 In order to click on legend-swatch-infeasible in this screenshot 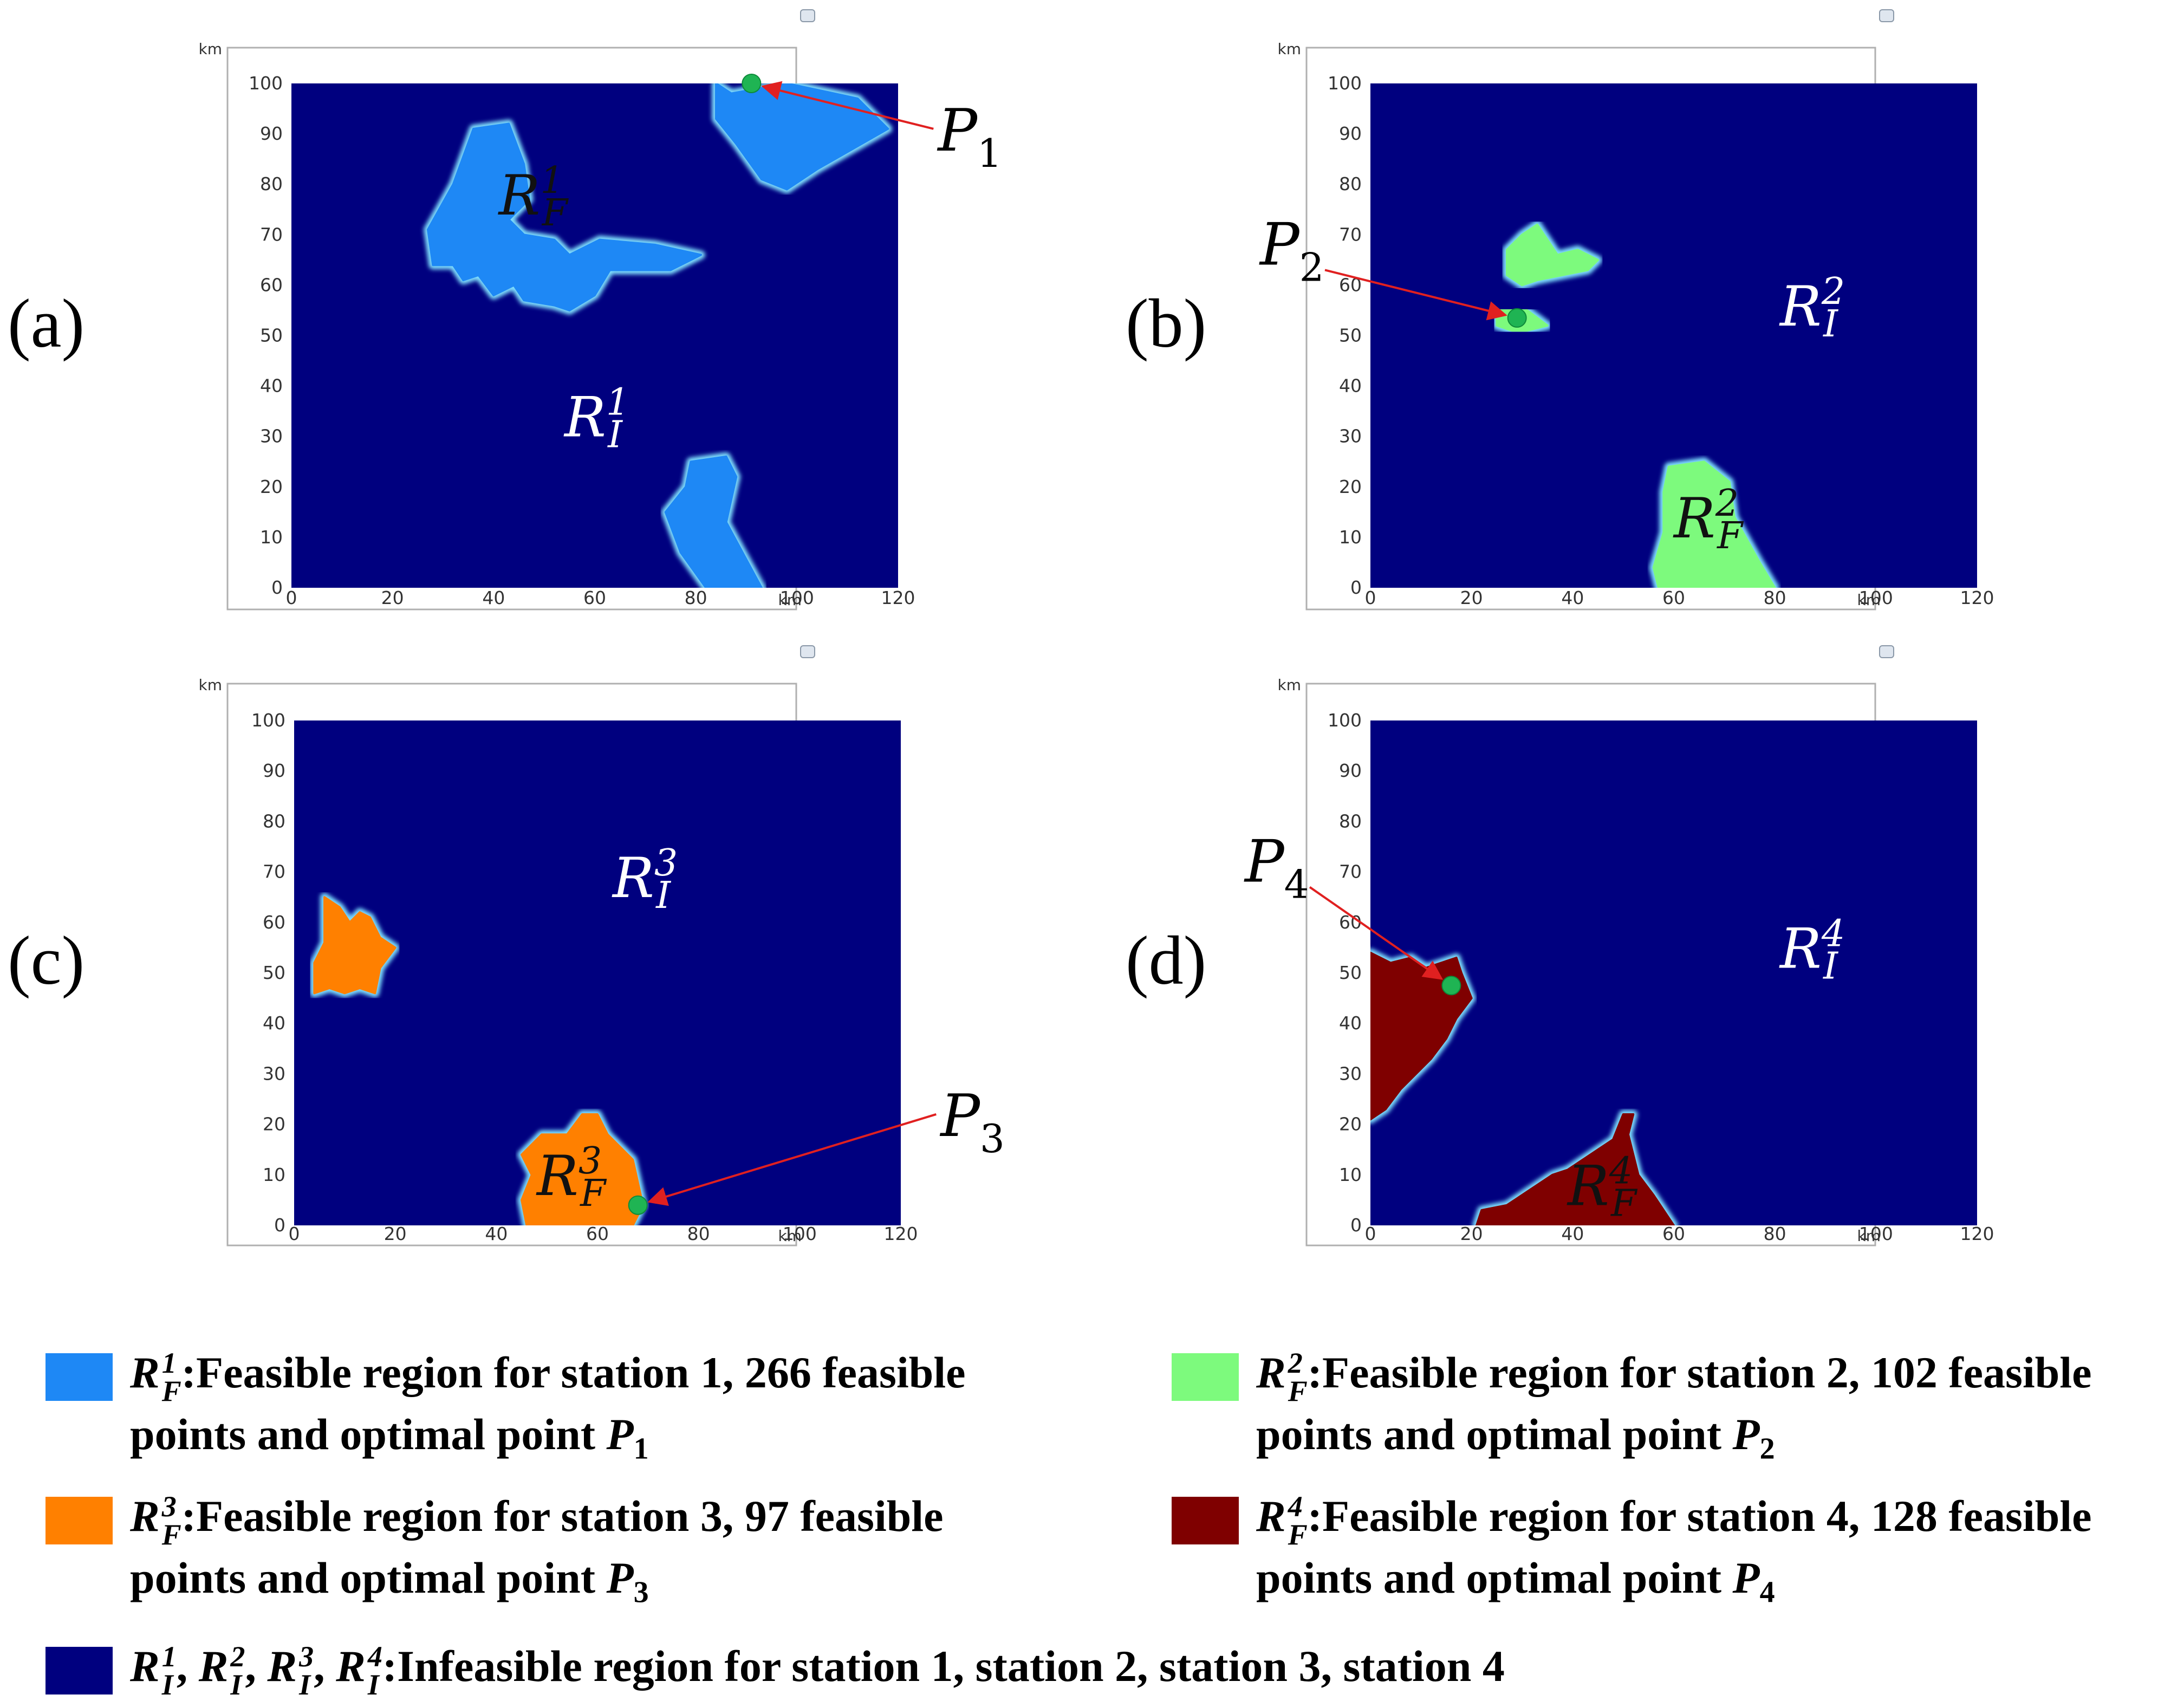, I will do `click(79, 1670)`.